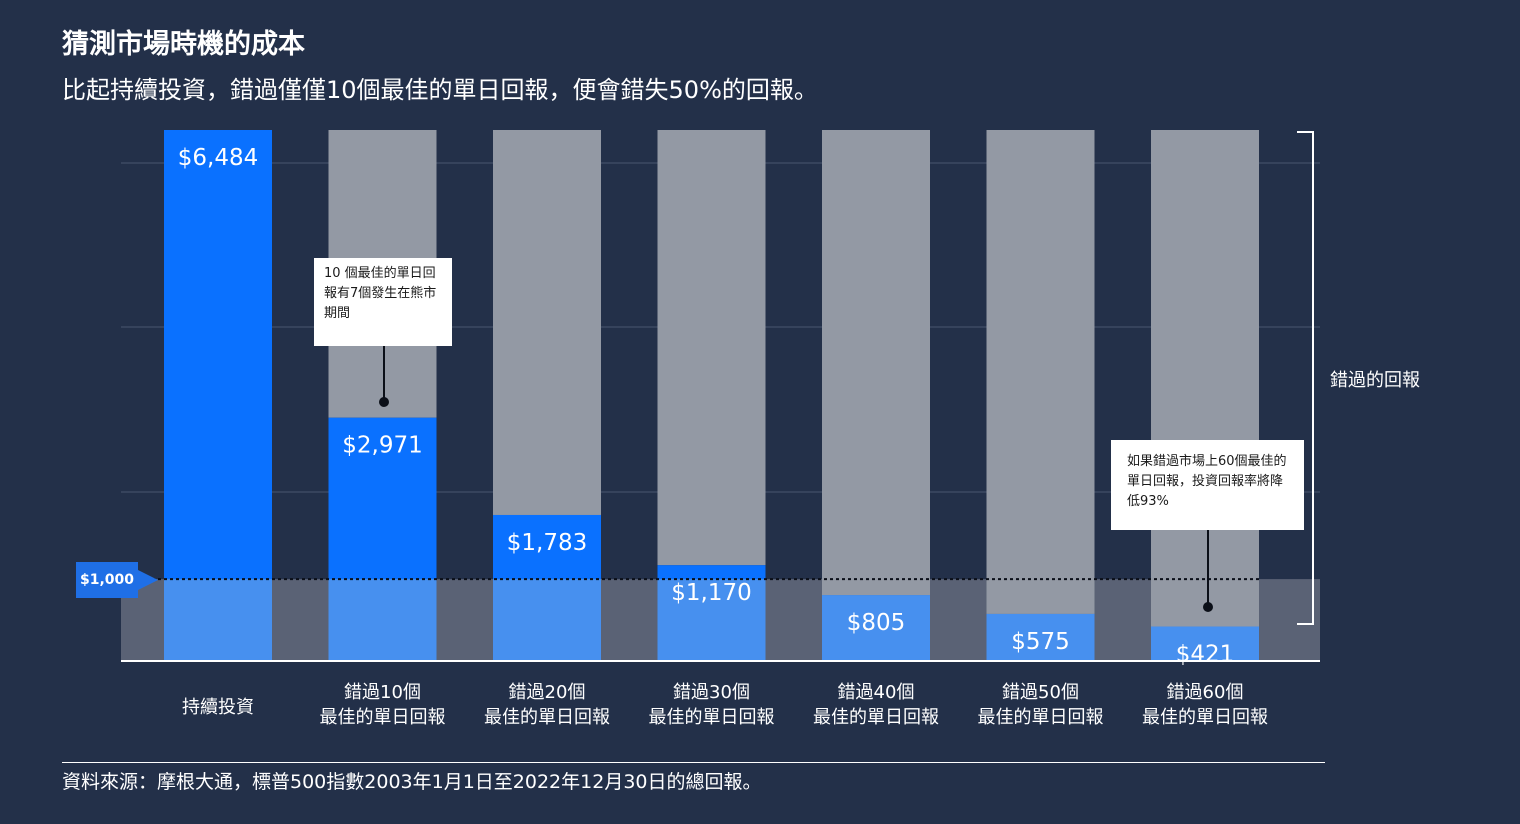  Describe the element at coordinates (712, 717) in the screenshot. I see `category-label-3-1: 最佳的單日回報` at that location.